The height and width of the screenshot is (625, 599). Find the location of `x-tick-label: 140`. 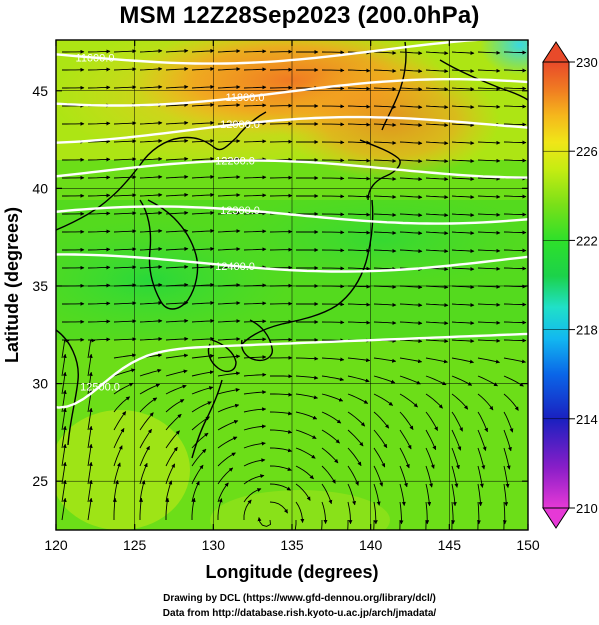

x-tick-label: 140 is located at coordinates (371, 545).